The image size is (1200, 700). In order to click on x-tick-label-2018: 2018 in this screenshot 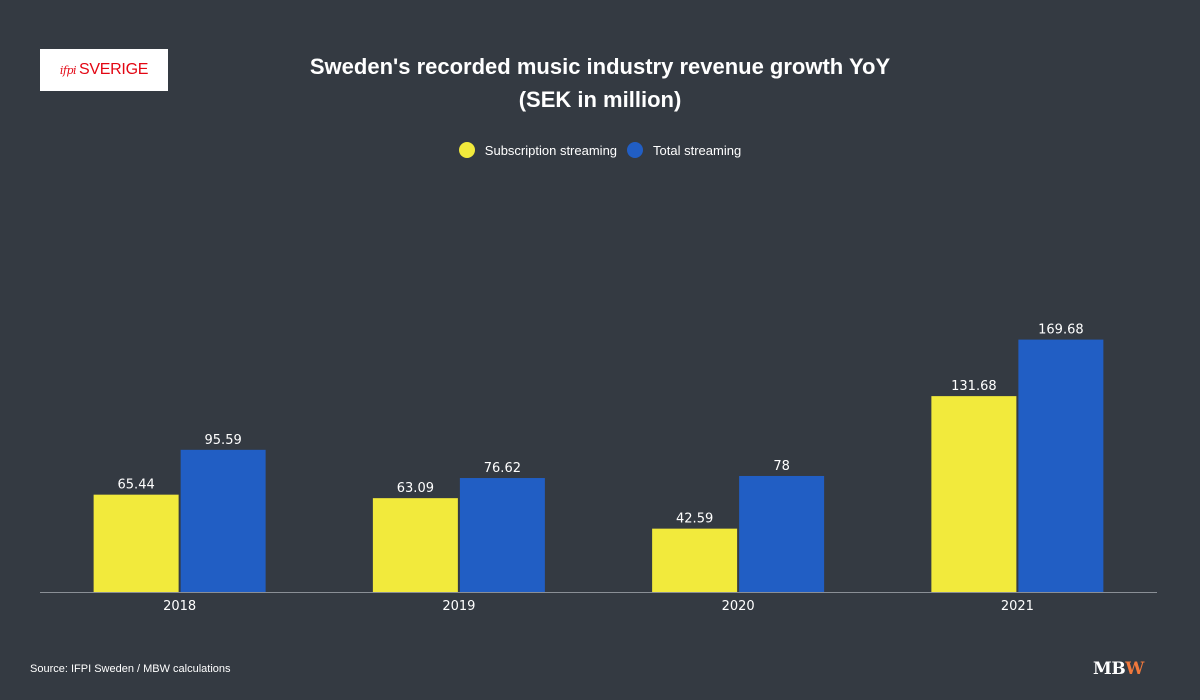, I will do `click(179, 606)`.